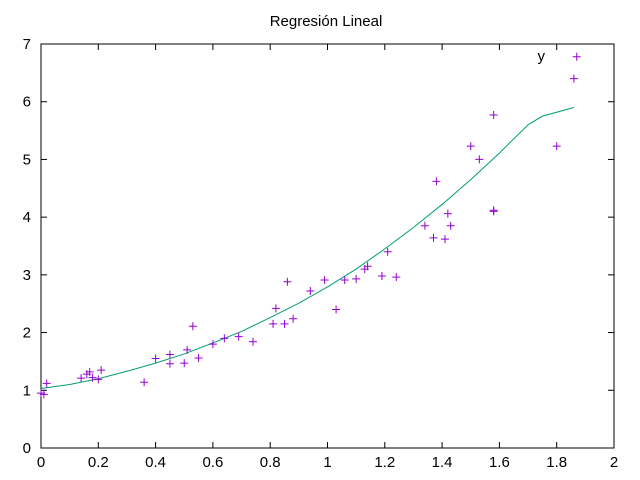  I want to click on x-tick-label: 1.6, so click(499, 462).